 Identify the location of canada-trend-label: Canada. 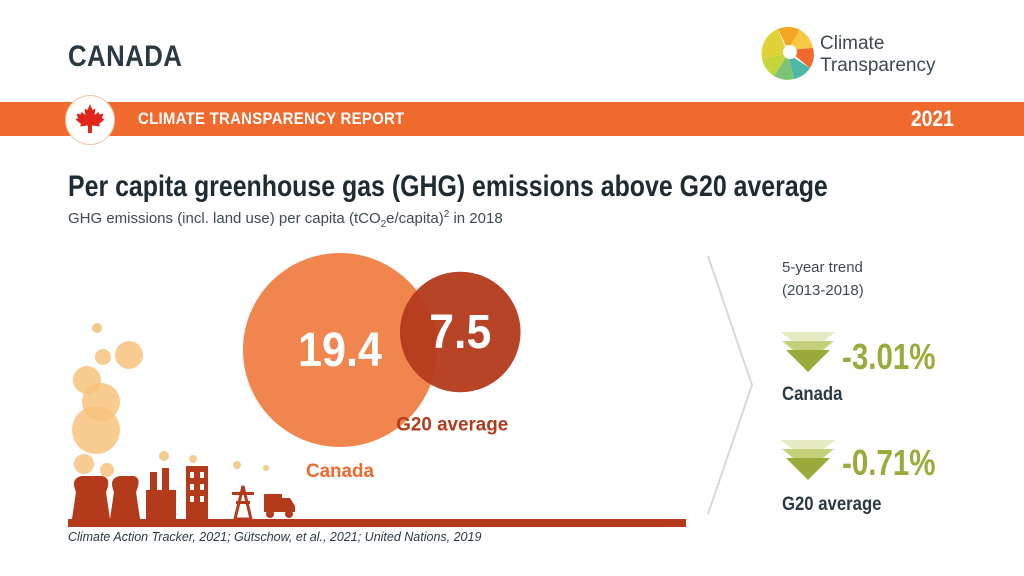
(812, 394).